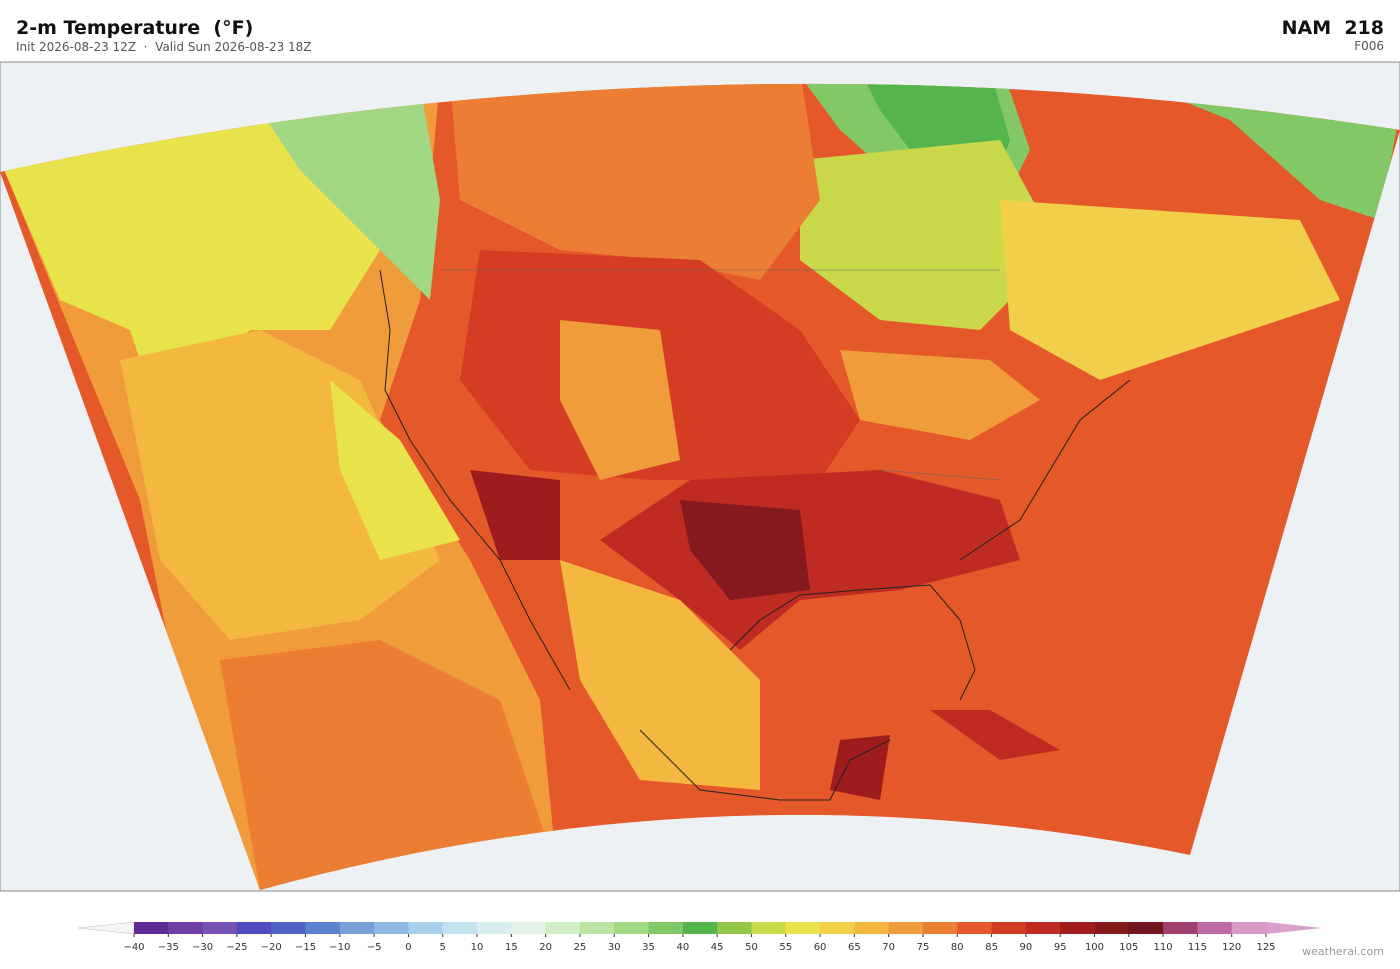 The image size is (1400, 969). What do you see at coordinates (236, 947) in the screenshot?
I see `colorbar-tick-label: −25` at bounding box center [236, 947].